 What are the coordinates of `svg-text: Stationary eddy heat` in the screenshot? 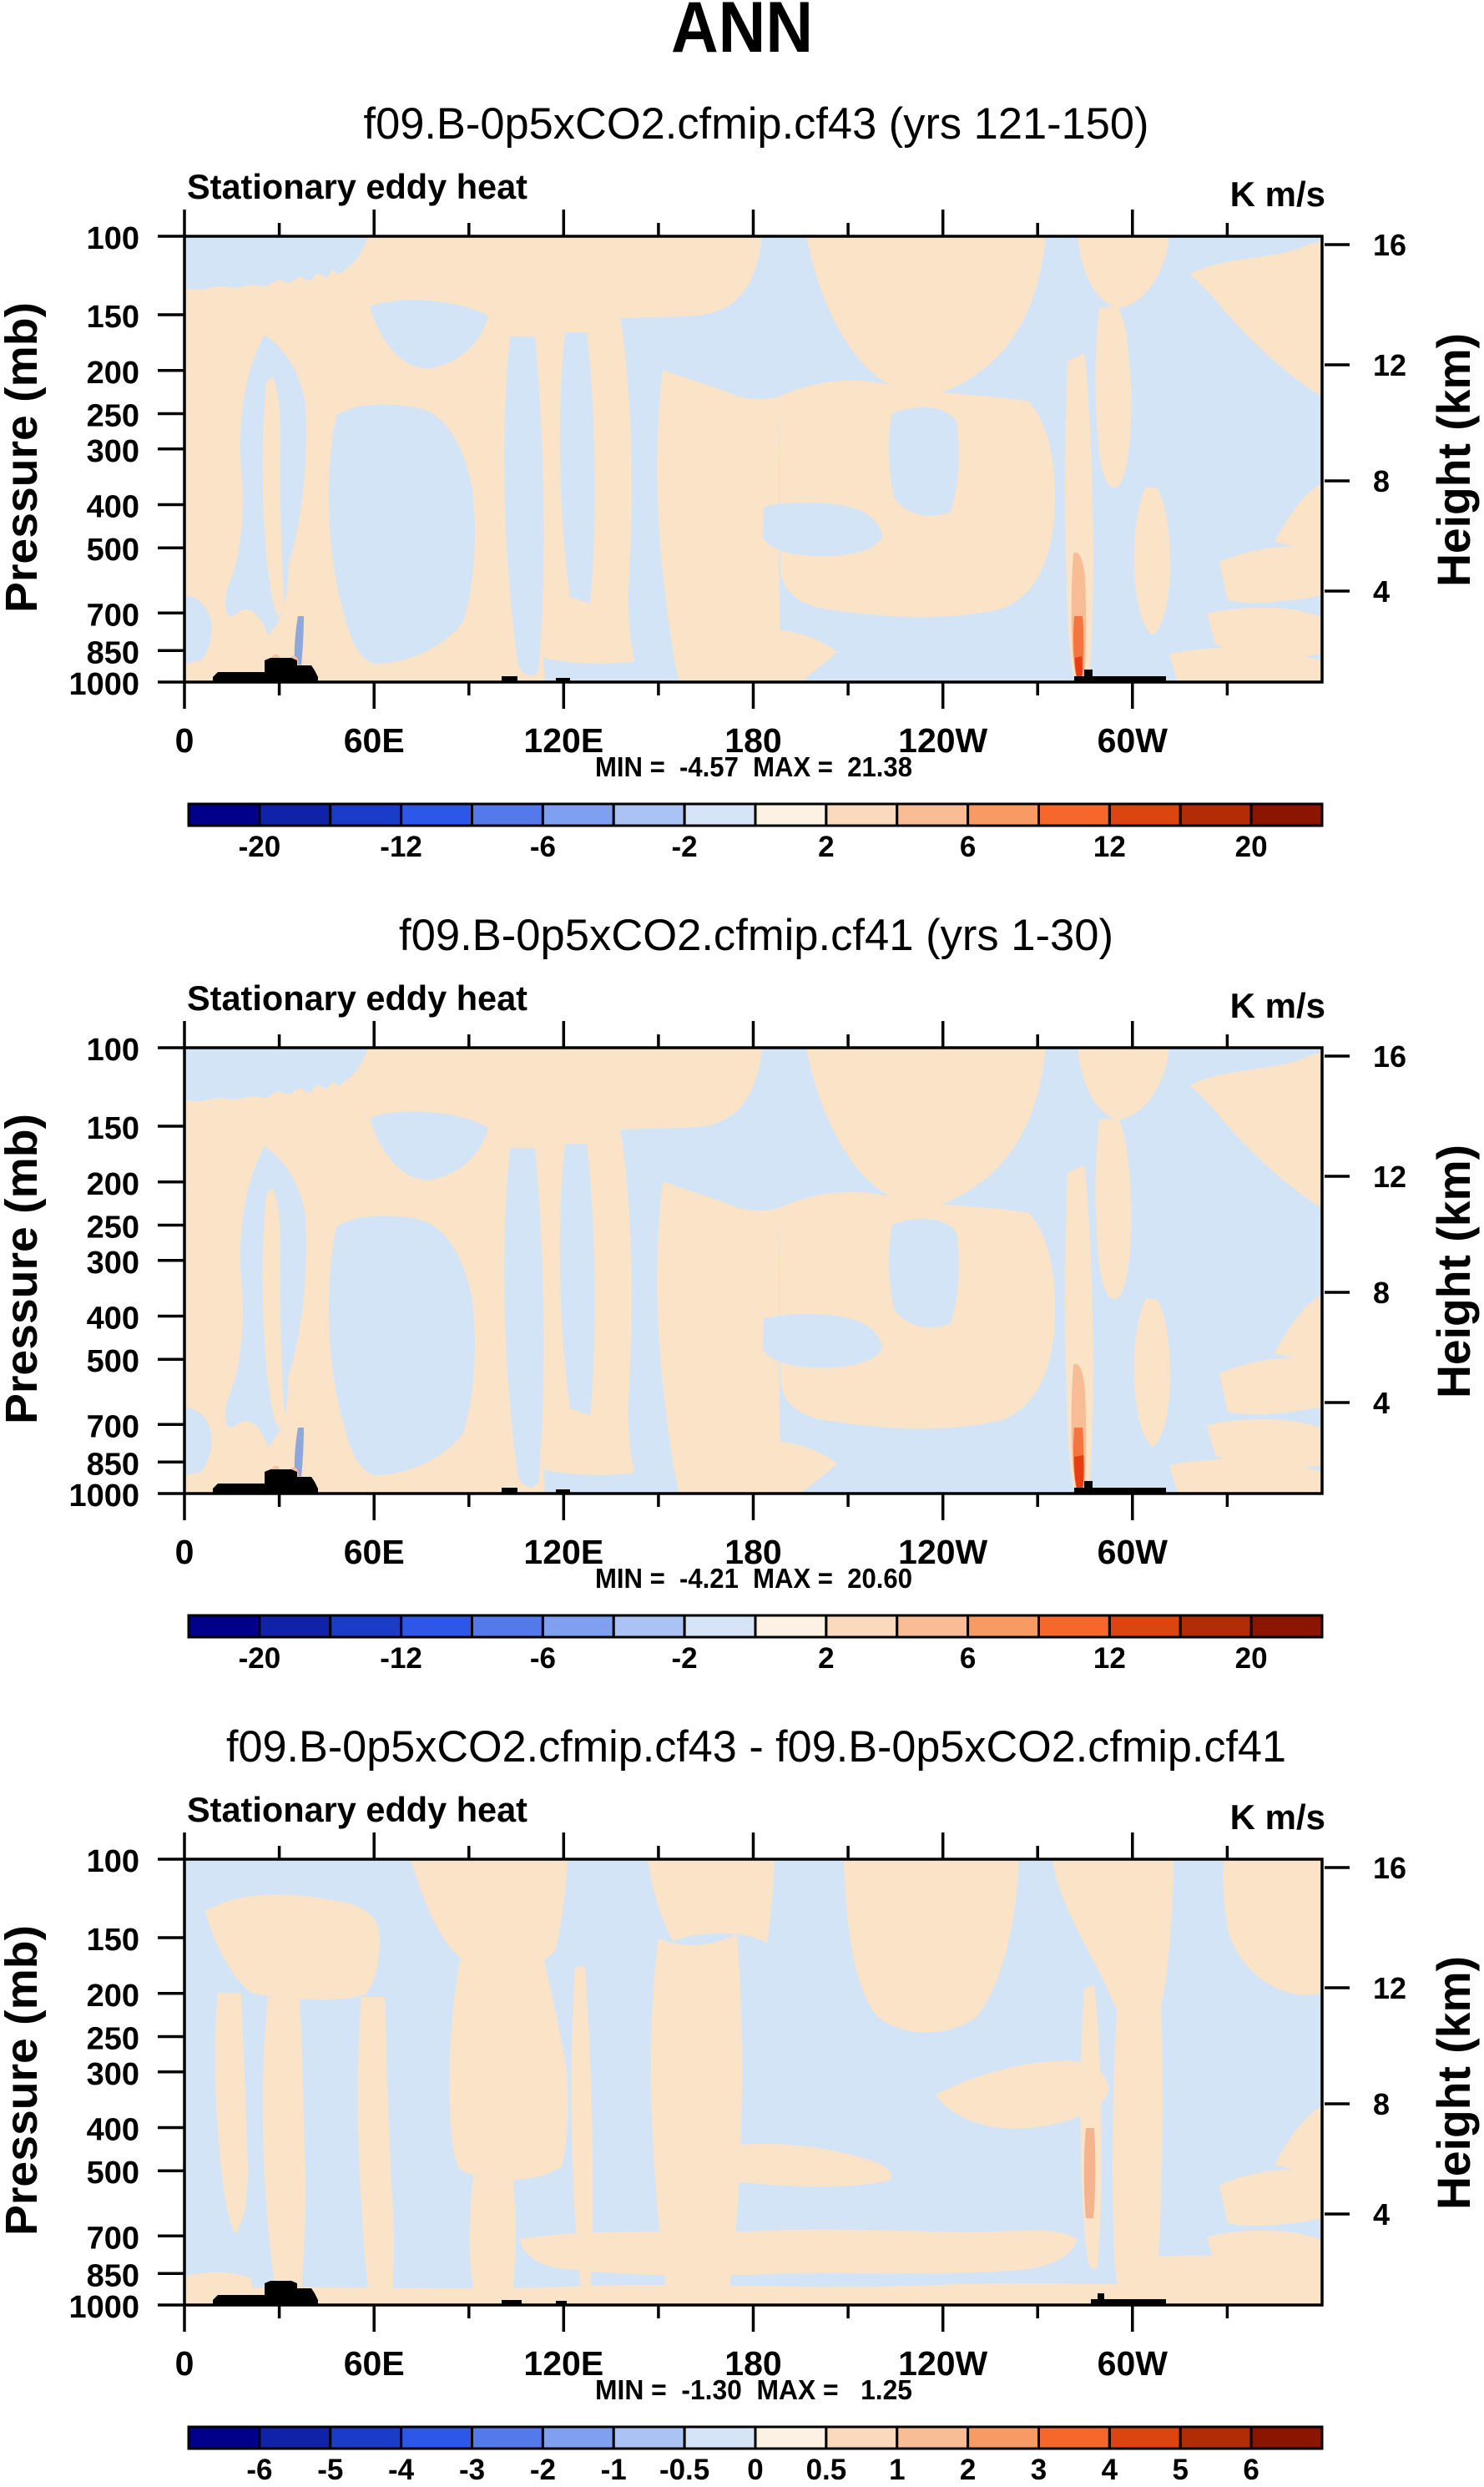 It's located at (357, 998).